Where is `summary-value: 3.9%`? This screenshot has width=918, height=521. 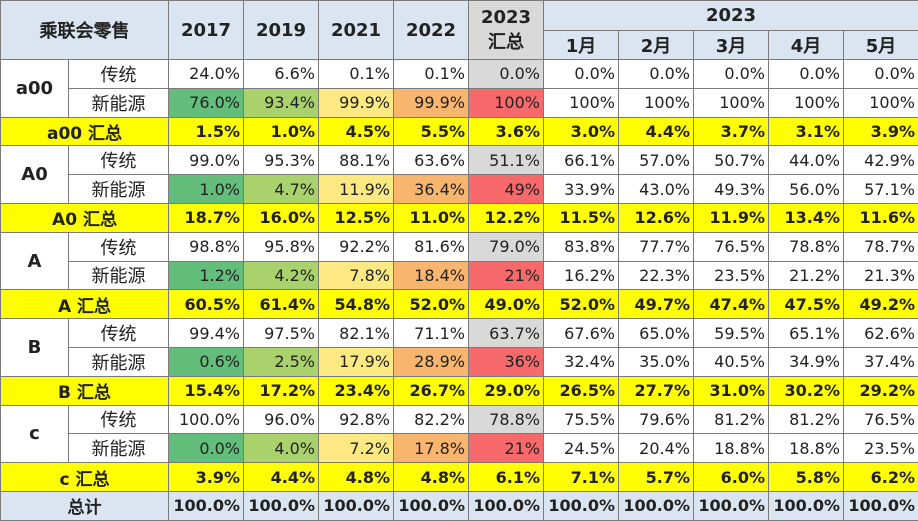 summary-value: 3.9% is located at coordinates (881, 131).